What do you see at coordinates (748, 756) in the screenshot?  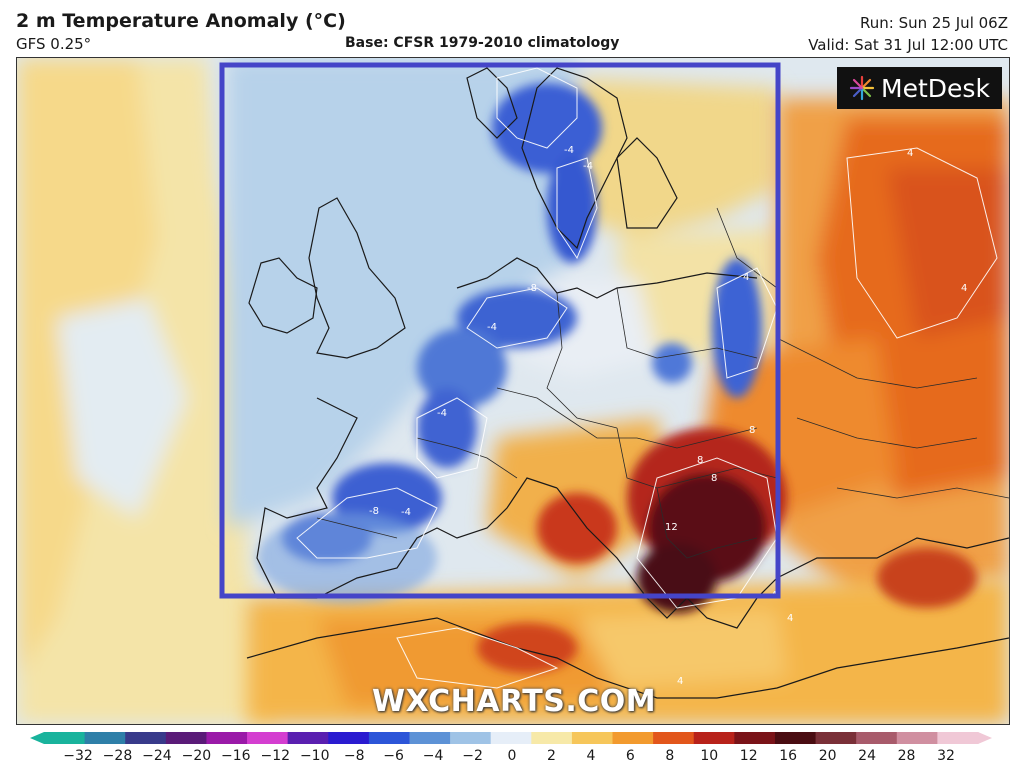 I see `legend-tick-label: 12` at bounding box center [748, 756].